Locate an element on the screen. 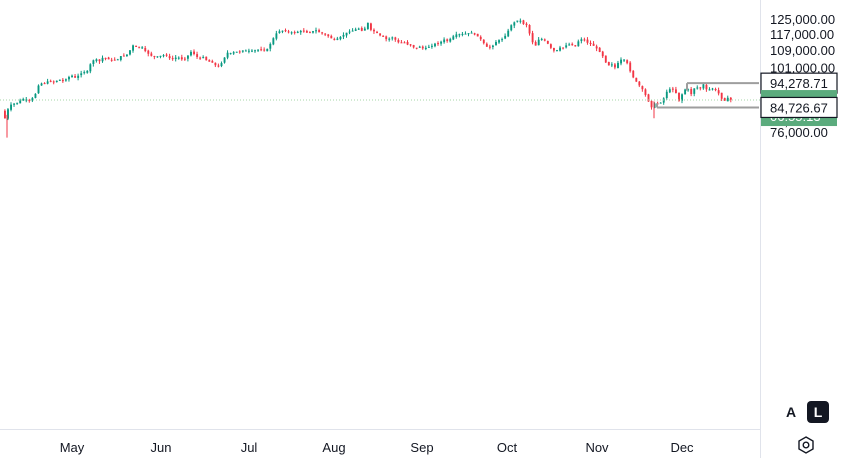  x-tick-label: May is located at coordinates (72, 447).